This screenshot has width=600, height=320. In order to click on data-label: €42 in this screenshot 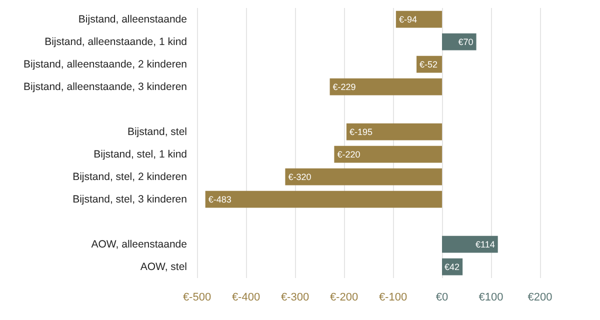, I will do `click(452, 267)`.